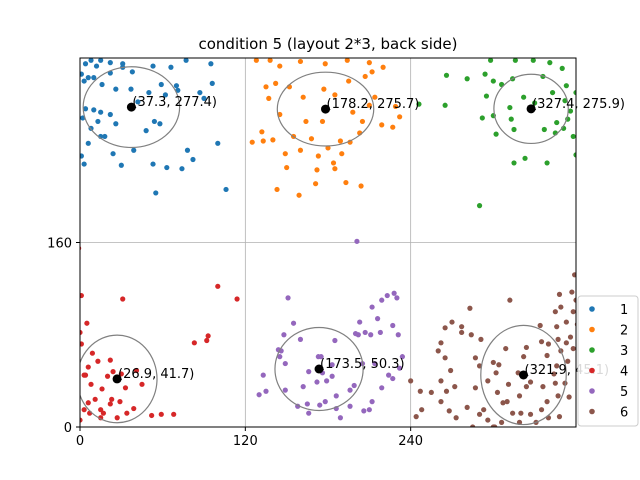 The height and width of the screenshot is (480, 640). What do you see at coordinates (80, 441) in the screenshot?
I see `x-tick-label: 0` at bounding box center [80, 441].